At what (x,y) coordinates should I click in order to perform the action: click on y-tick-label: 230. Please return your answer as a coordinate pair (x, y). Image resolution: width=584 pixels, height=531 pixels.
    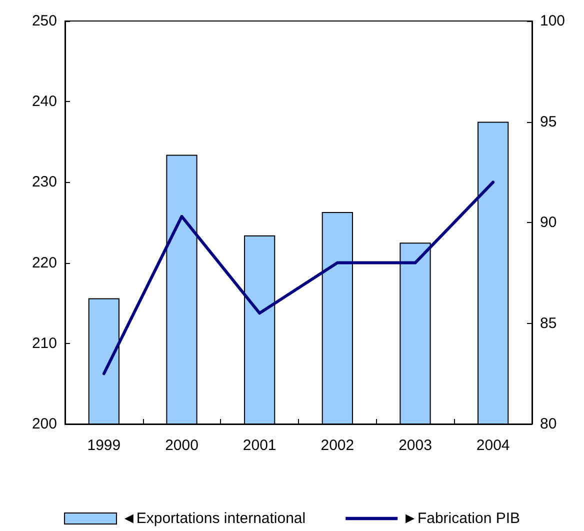
    Looking at the image, I should click on (44, 182).